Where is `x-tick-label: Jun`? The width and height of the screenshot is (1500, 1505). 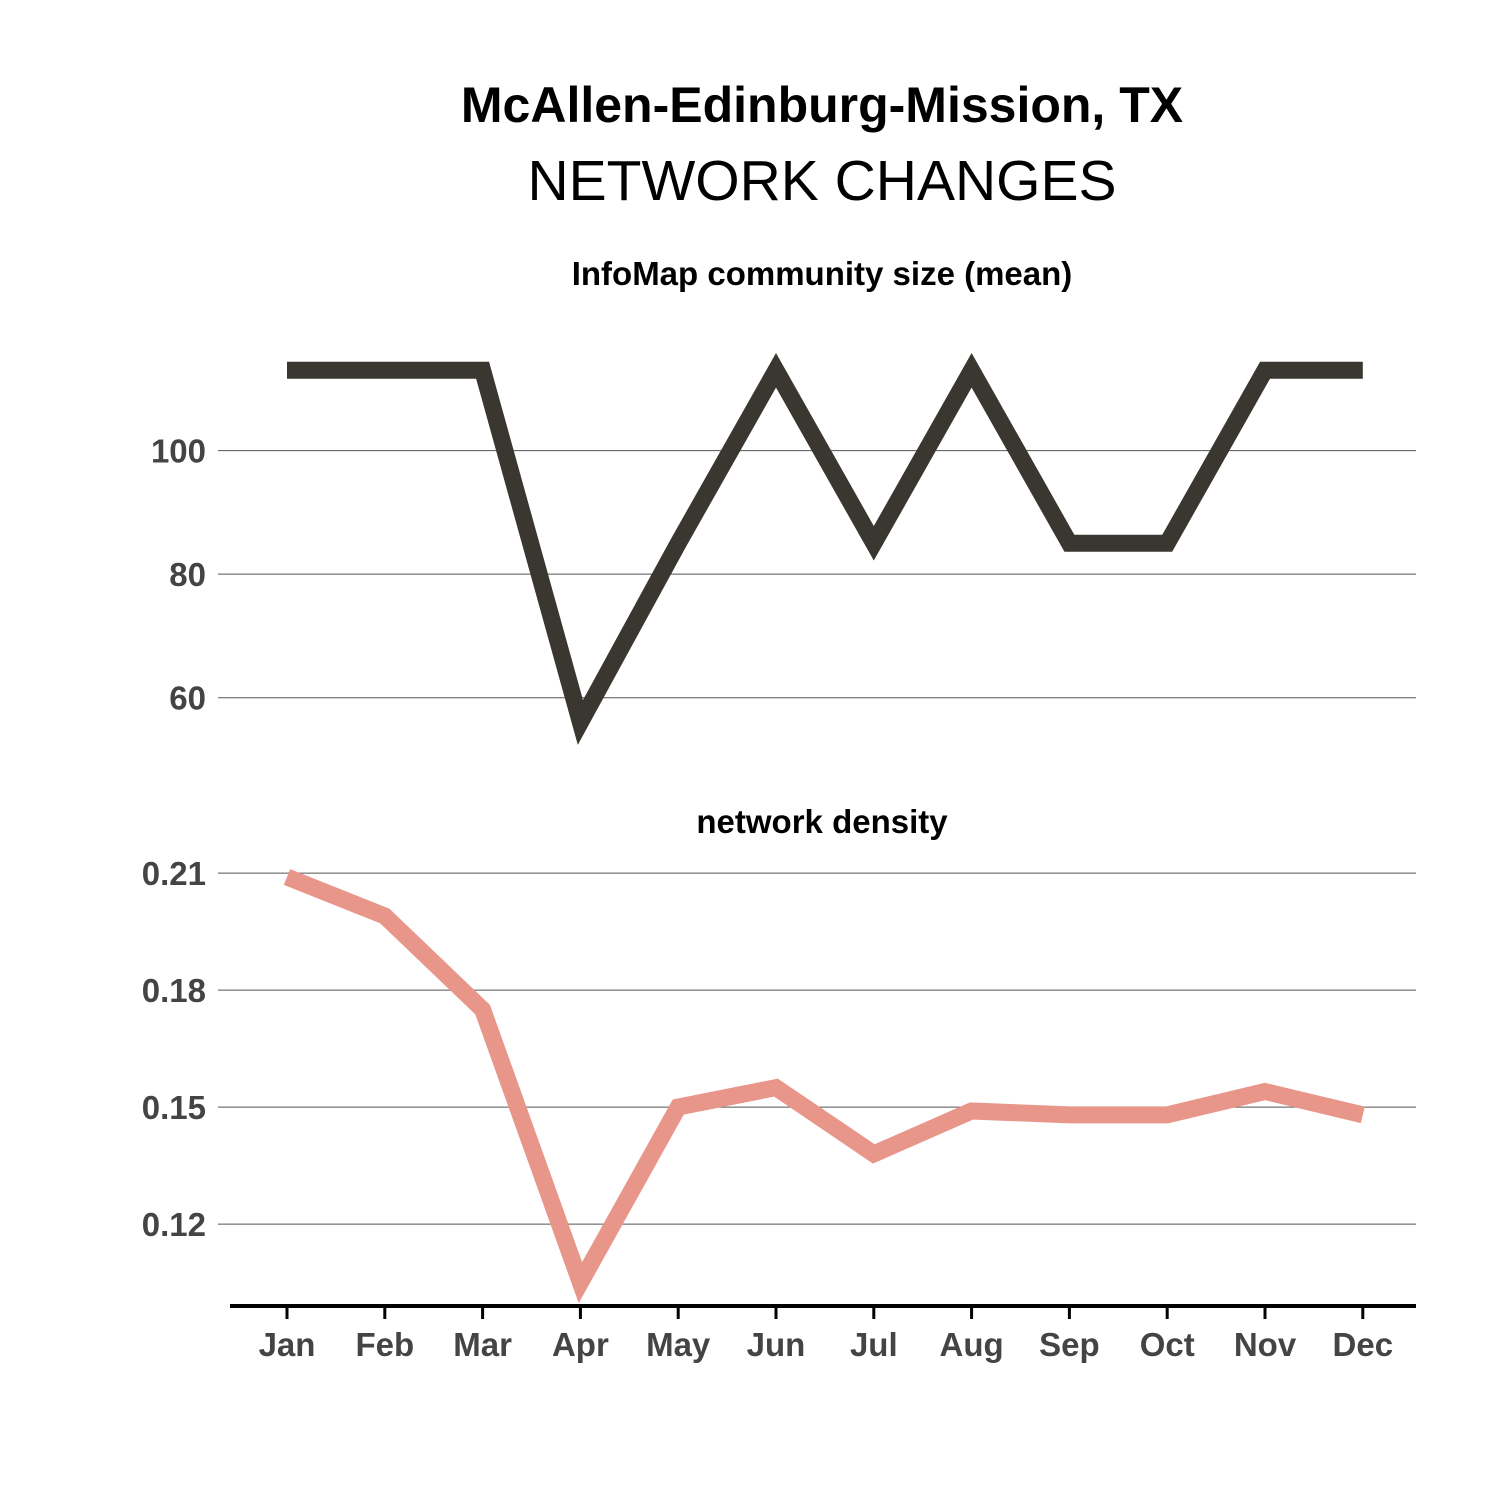 x-tick-label: Jun is located at coordinates (776, 1344).